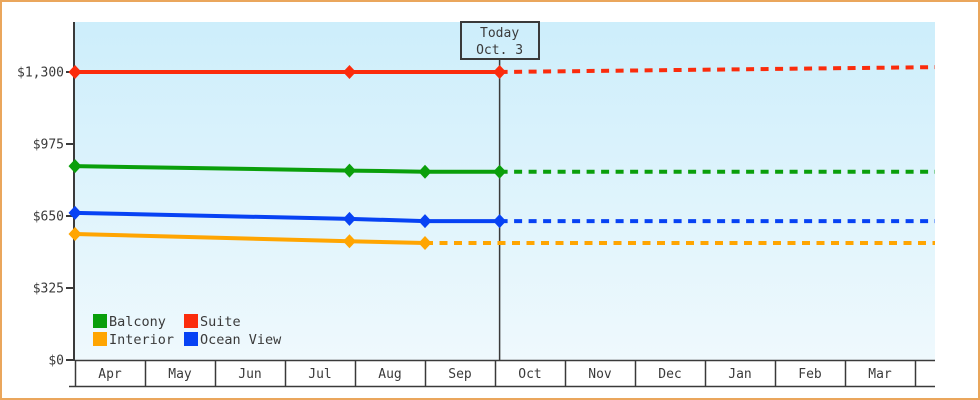 The width and height of the screenshot is (980, 400). I want to click on month-label: Oct, so click(529, 374).